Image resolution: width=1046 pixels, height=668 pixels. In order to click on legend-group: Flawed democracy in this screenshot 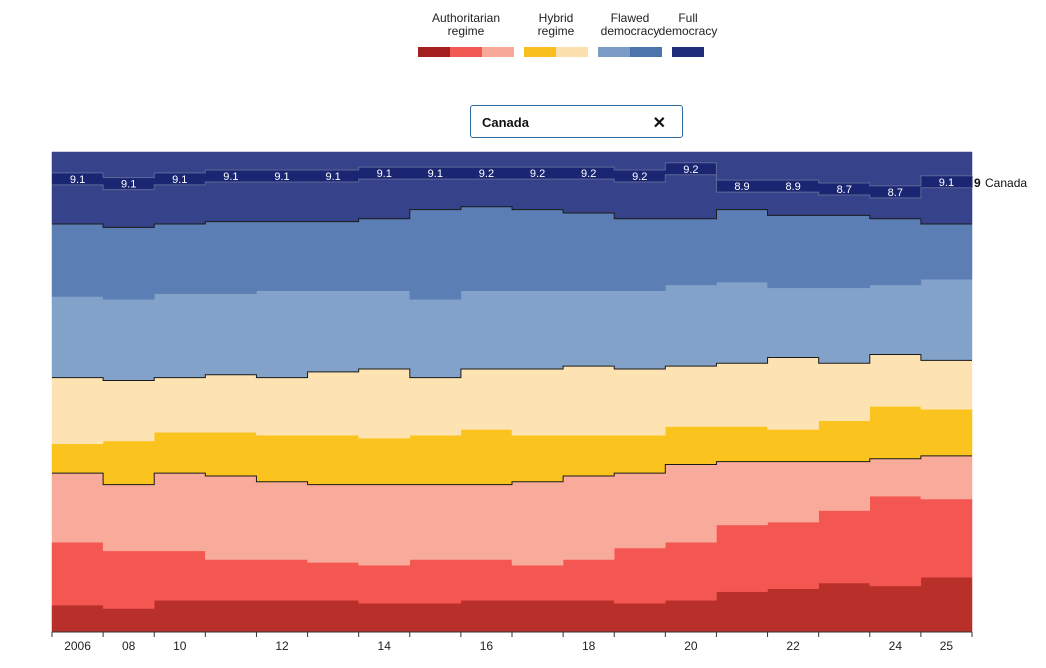, I will do `click(630, 34)`.